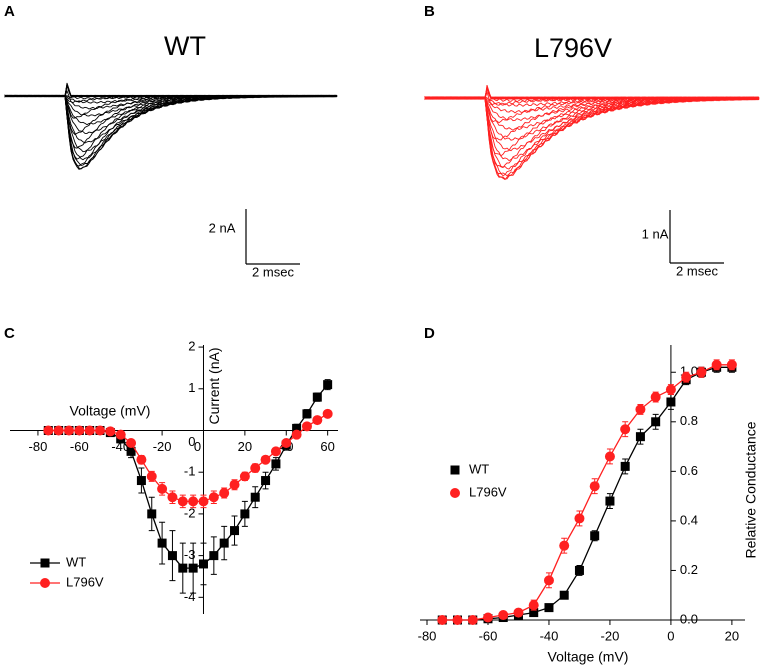  What do you see at coordinates (9, 333) in the screenshot?
I see `panel-letter: C` at bounding box center [9, 333].